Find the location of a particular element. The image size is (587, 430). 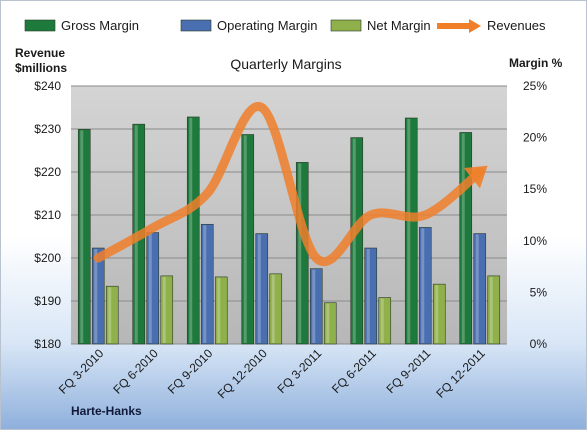

right-tick-label: 0% is located at coordinates (539, 344).